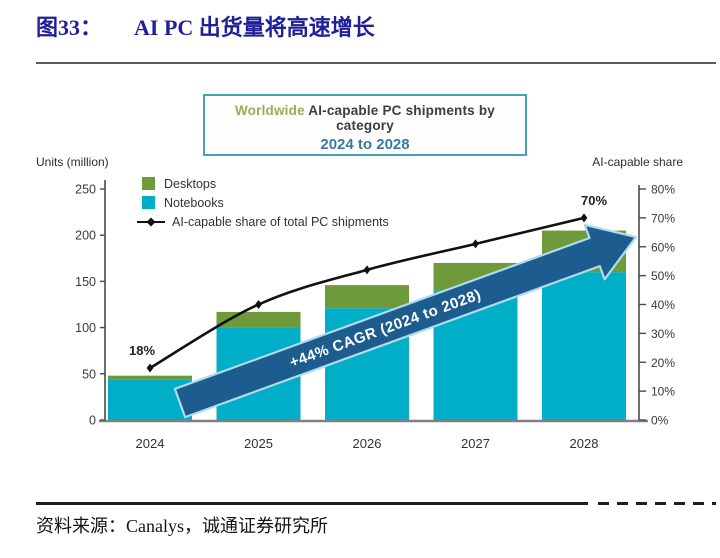 The width and height of the screenshot is (720, 558). I want to click on figure-number: 图33：, so click(69, 27).